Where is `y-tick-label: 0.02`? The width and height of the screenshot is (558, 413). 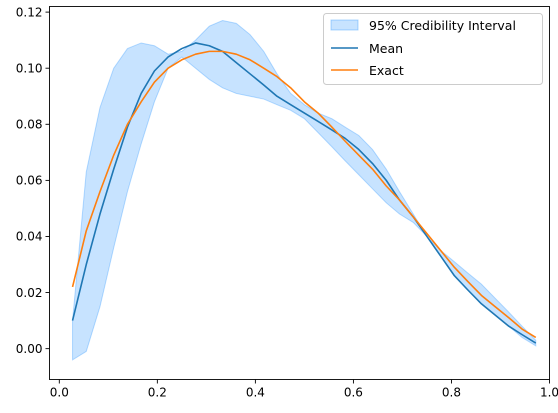 y-tick-label: 0.02 is located at coordinates (29, 293).